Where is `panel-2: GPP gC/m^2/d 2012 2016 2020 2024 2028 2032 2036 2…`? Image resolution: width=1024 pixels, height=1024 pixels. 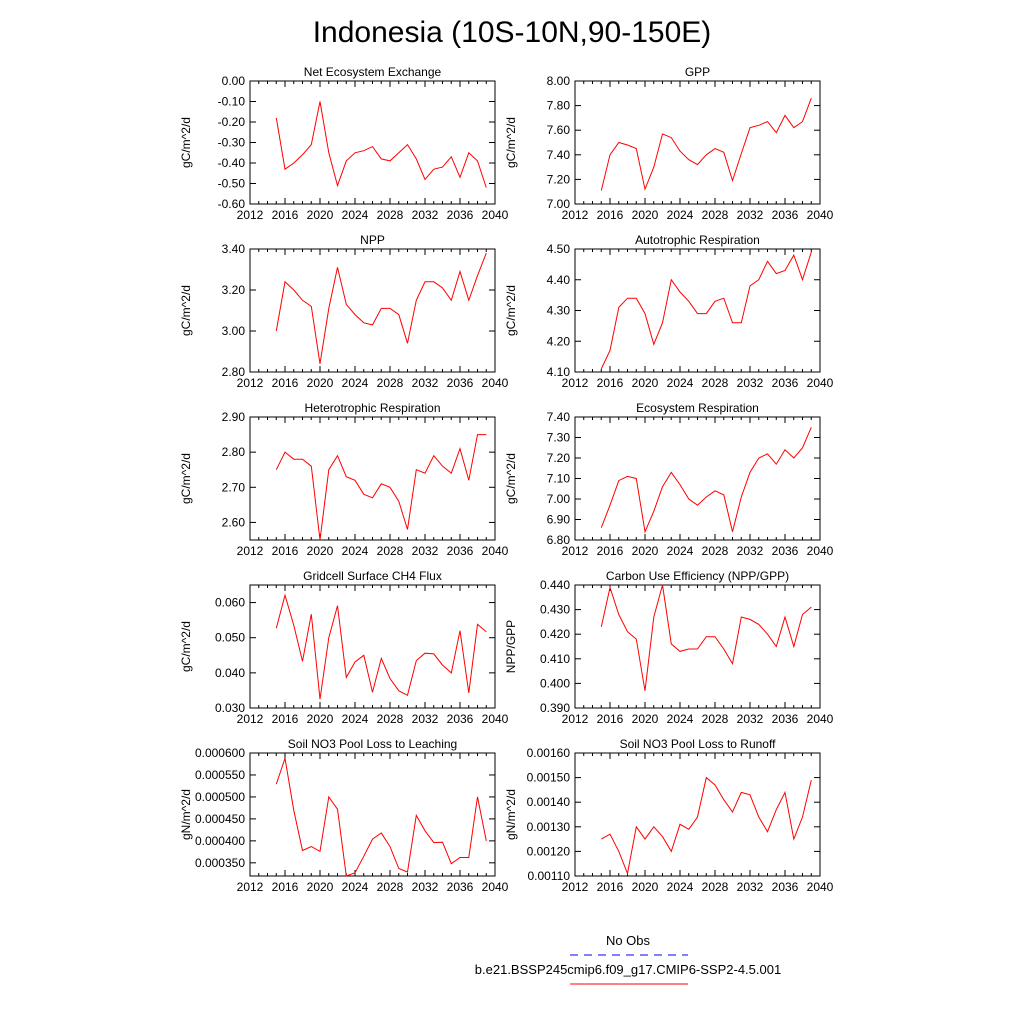
panel-2: GPP gC/m^2/d 2012 2016 2020 2024 2028 2032 2036 2… is located at coordinates (669, 143).